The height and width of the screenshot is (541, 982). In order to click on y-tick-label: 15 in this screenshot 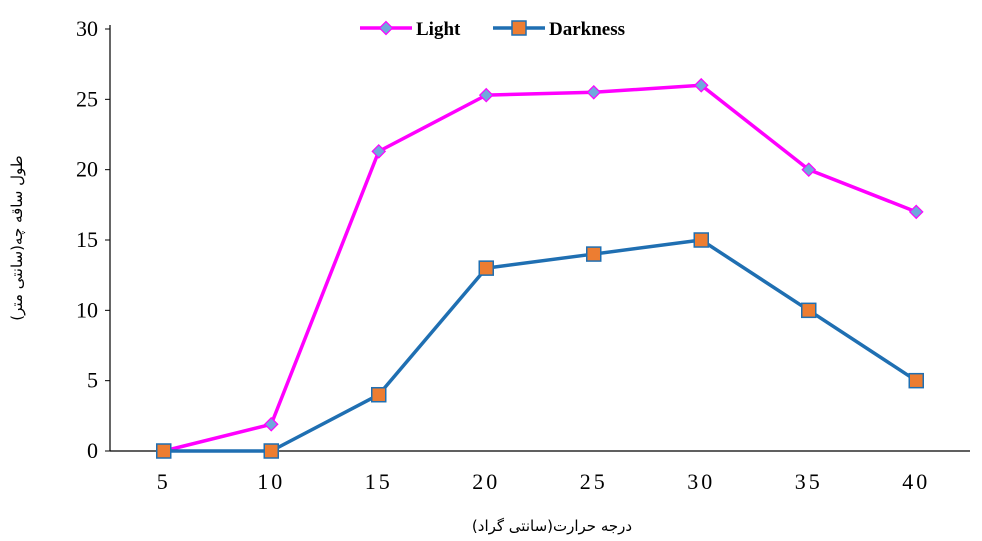, I will do `click(87, 239)`.